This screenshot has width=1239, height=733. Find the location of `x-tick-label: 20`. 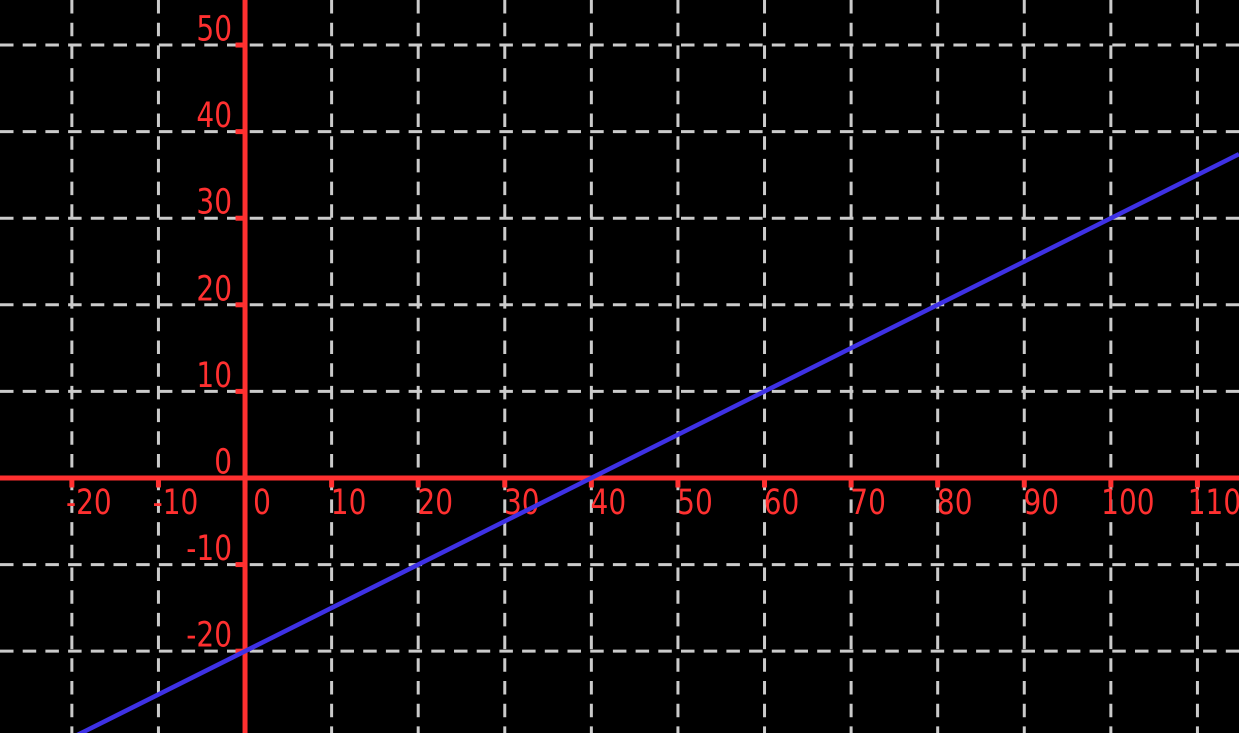

x-tick-label: 20 is located at coordinates (435, 503).